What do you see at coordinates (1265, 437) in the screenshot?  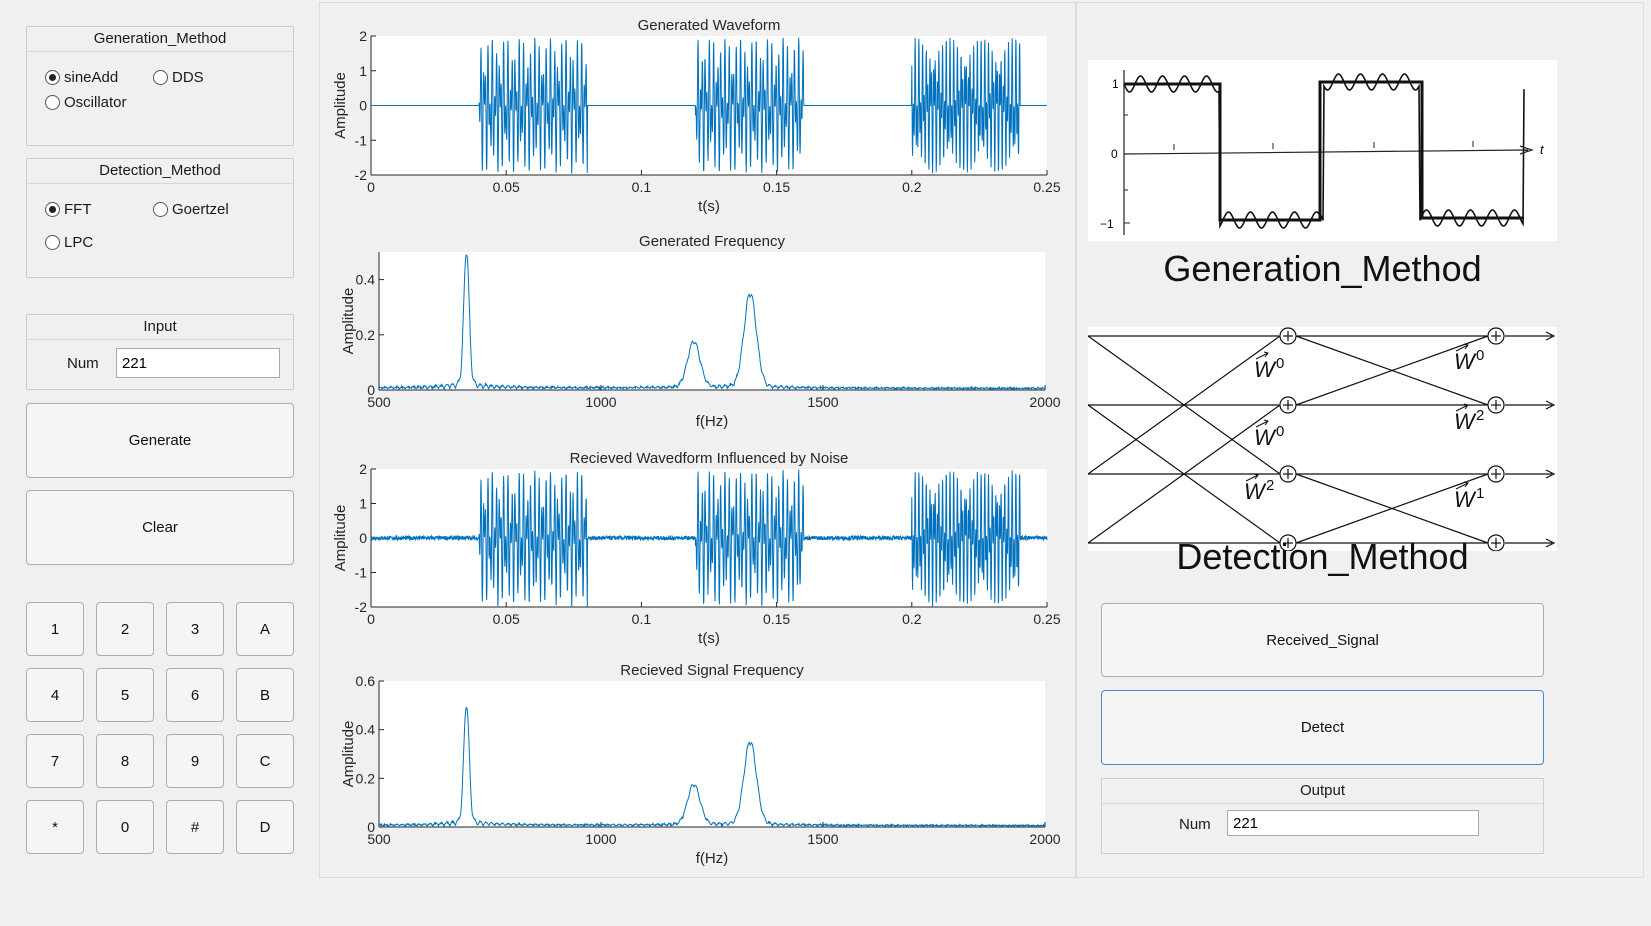 I see `twiddle-factor-1: W` at bounding box center [1265, 437].